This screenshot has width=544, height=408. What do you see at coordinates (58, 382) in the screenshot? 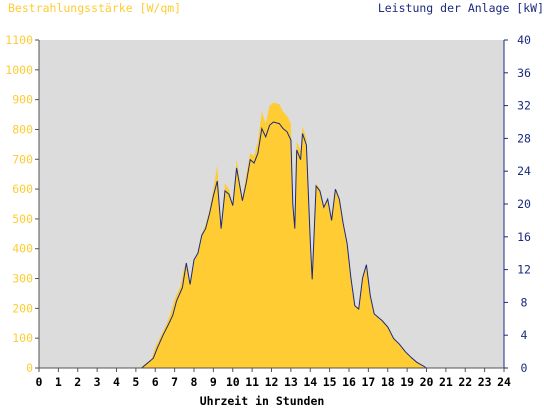
I see `x-tick-label: 1` at bounding box center [58, 382].